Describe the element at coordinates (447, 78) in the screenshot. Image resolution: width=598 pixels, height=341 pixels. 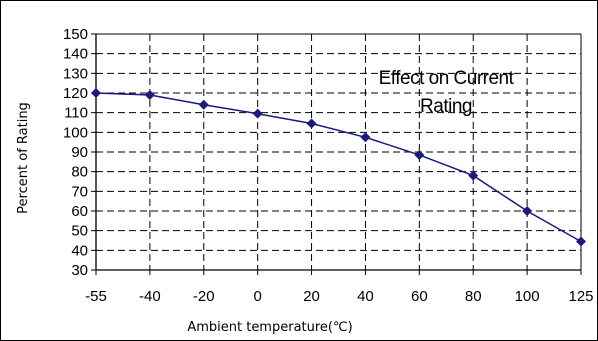
I see `annotation-line-1: Effect on Current` at that location.